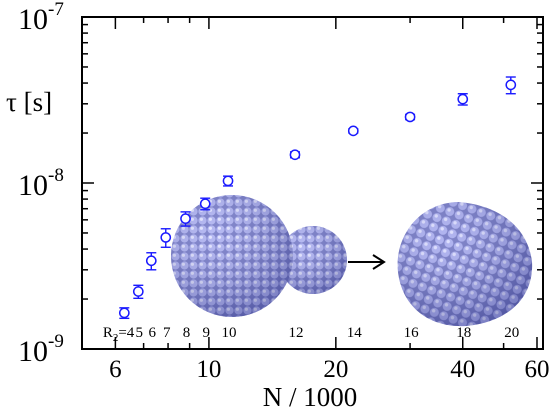 This screenshot has width=549, height=417. I want to click on x-axis-label: N / 1000, so click(310, 397).